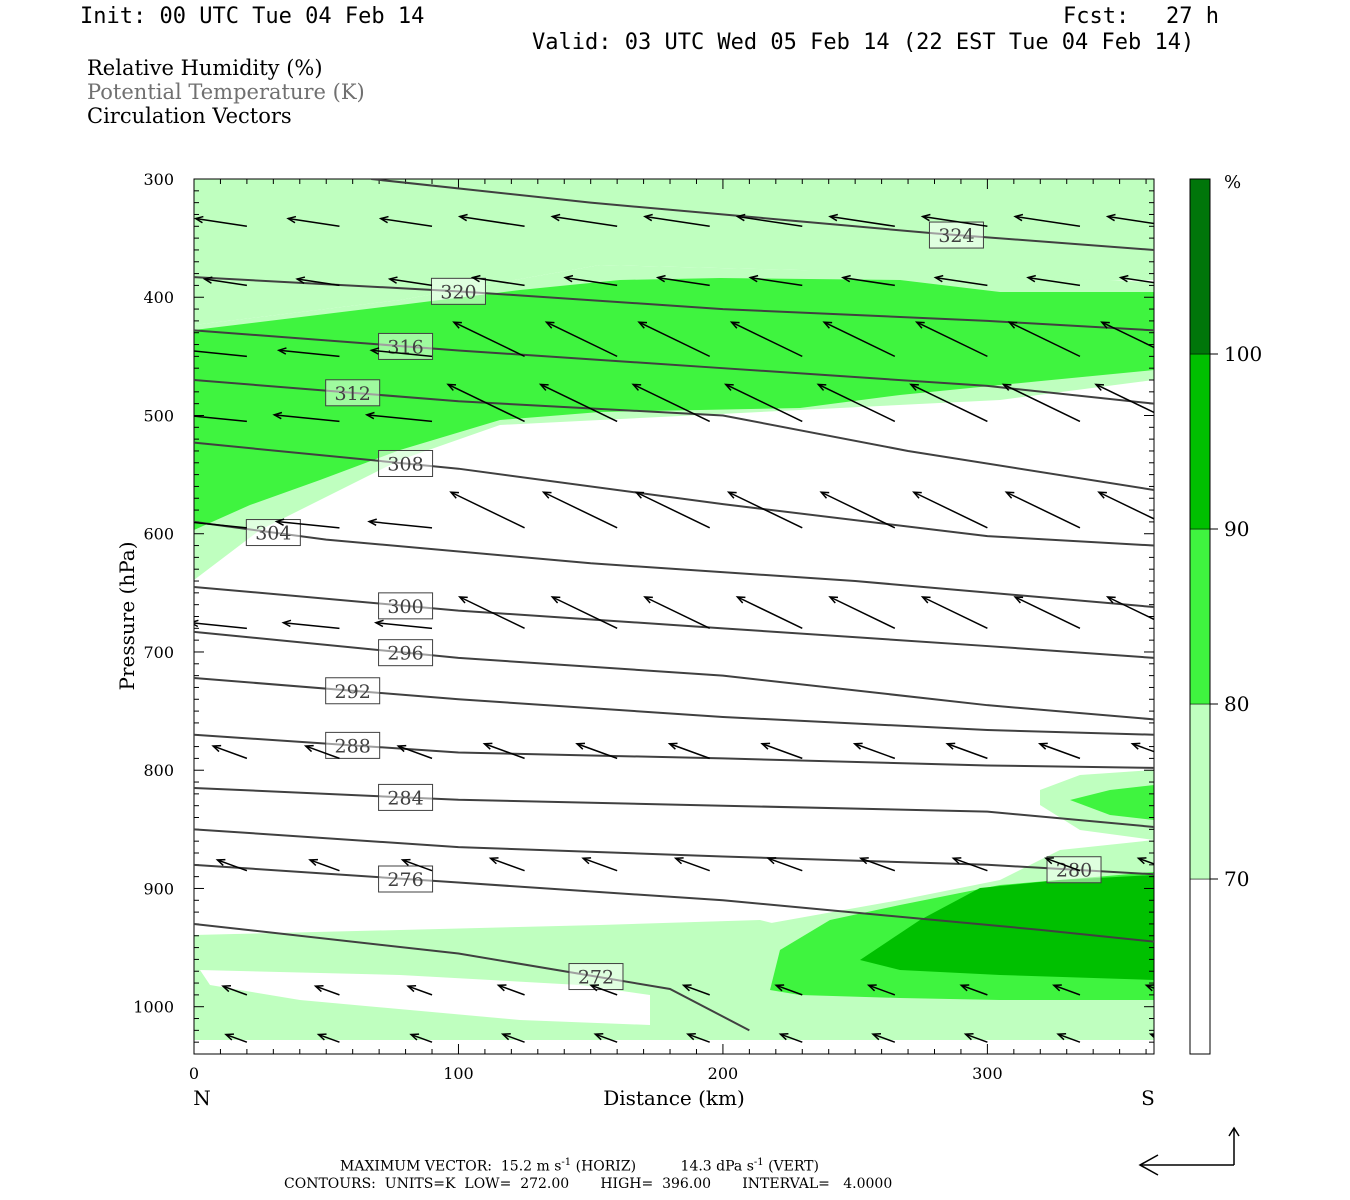 The height and width of the screenshot is (1200, 1350). Describe the element at coordinates (158, 770) in the screenshot. I see `y-tick-label: 800` at that location.